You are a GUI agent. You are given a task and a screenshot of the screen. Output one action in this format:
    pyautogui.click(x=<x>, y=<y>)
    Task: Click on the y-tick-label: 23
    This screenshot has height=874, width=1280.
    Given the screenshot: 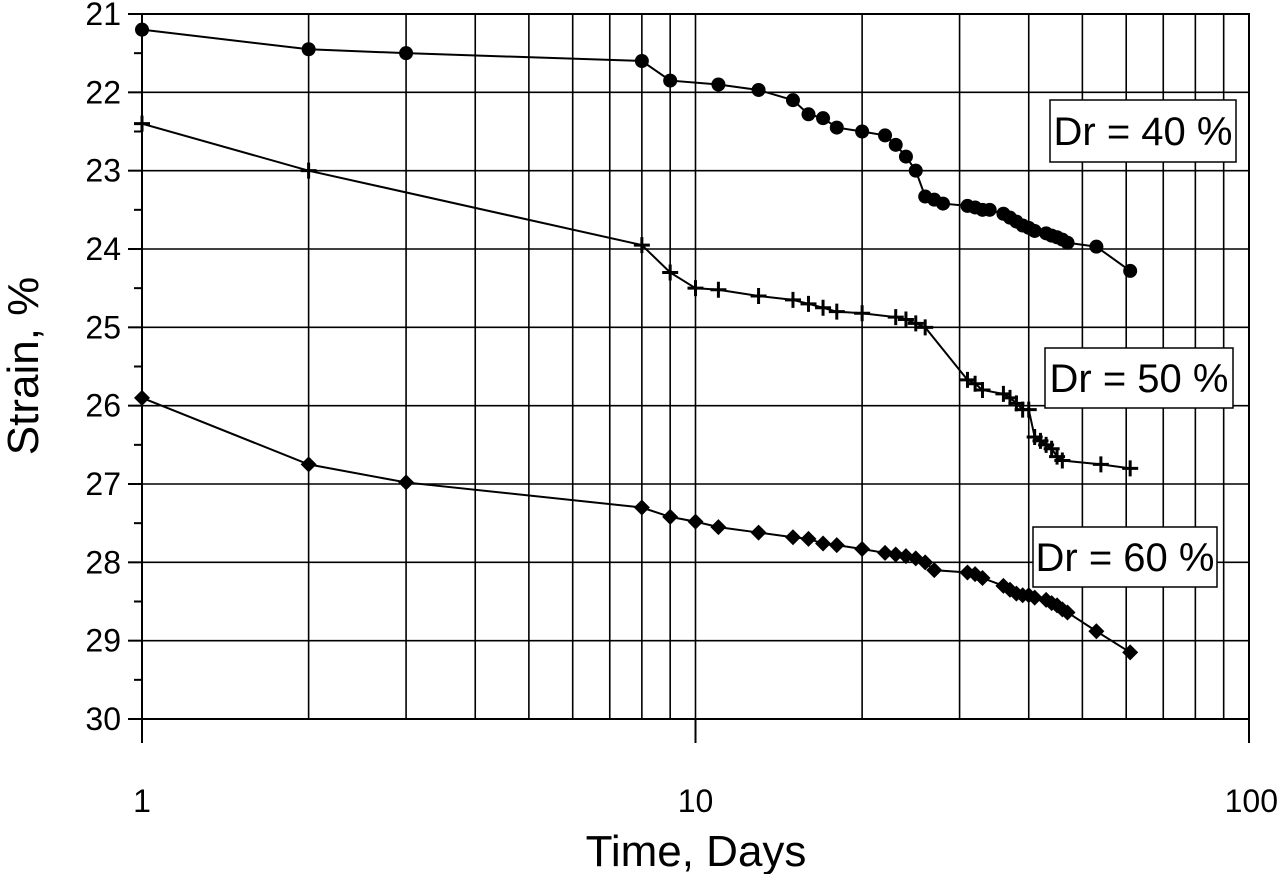 What is the action you would take?
    pyautogui.click(x=103, y=171)
    